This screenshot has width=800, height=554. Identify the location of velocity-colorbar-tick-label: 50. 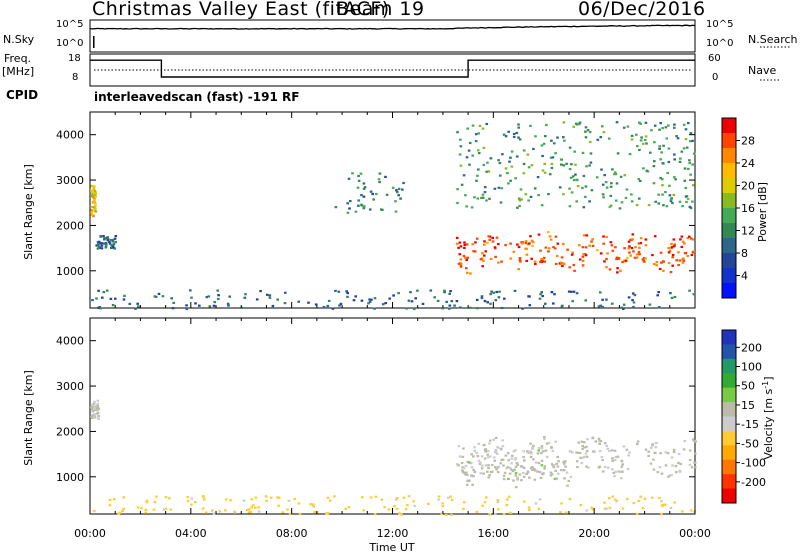
(748, 386).